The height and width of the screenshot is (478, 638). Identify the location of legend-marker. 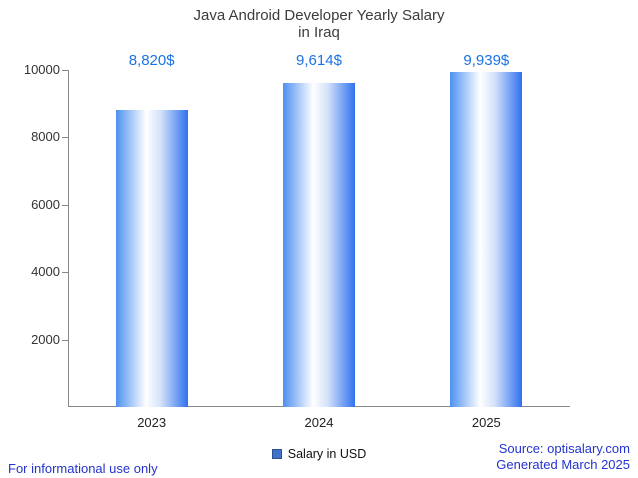
(276, 454).